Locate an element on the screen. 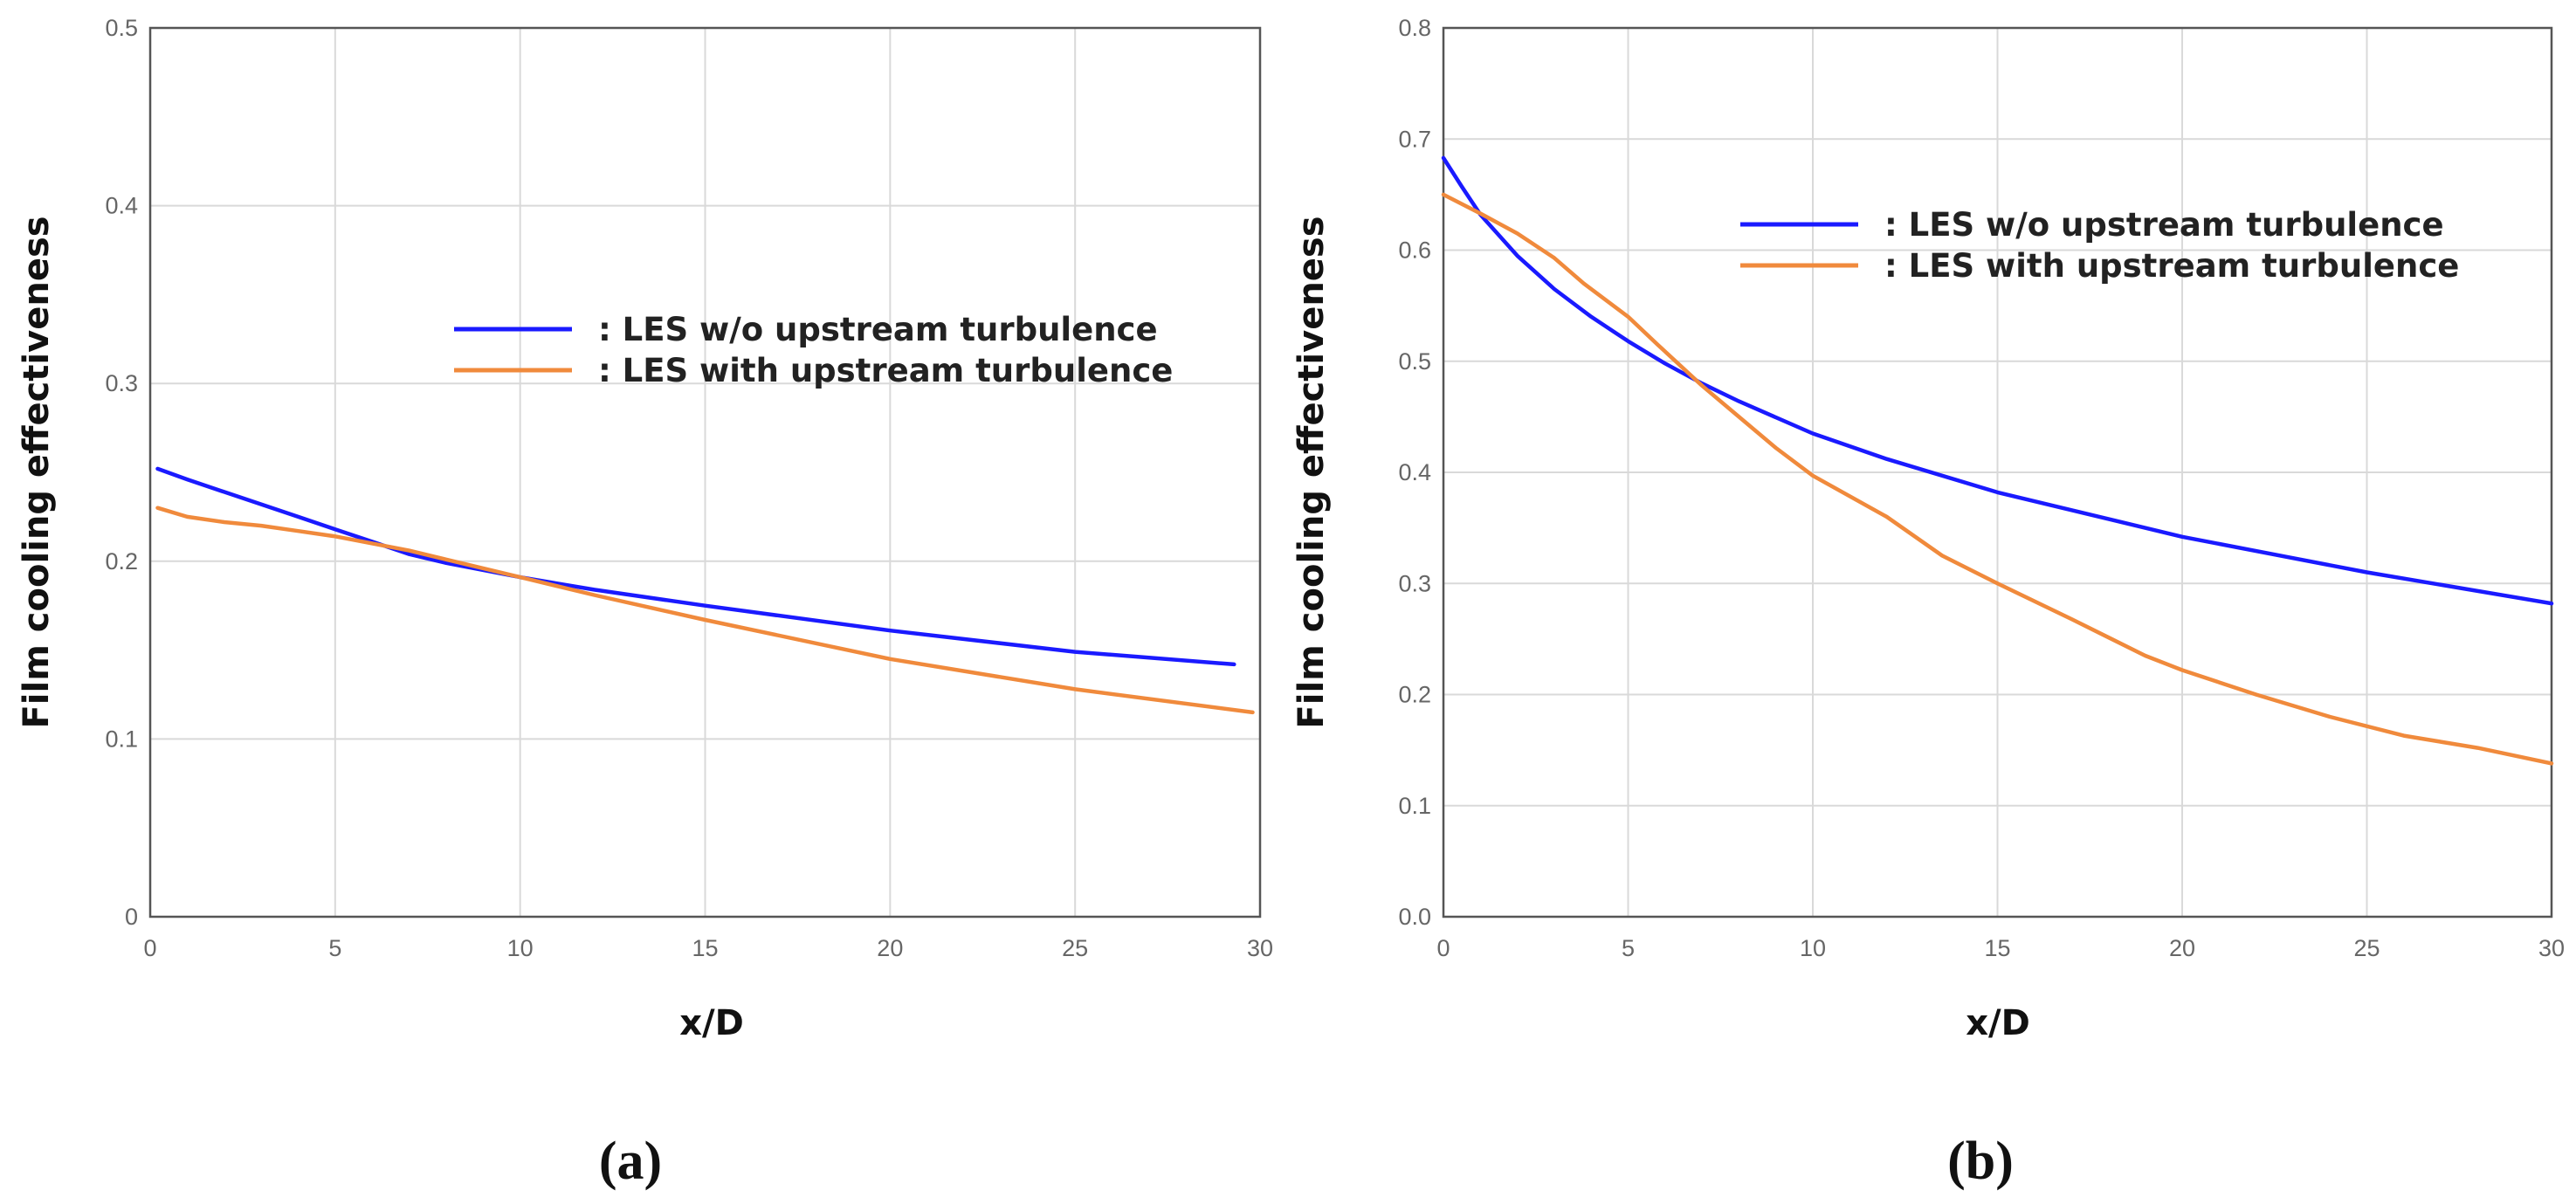 The image size is (2576, 1204). chart-b-y-axis-label: Film cooling effectiveness is located at coordinates (1311, 472).